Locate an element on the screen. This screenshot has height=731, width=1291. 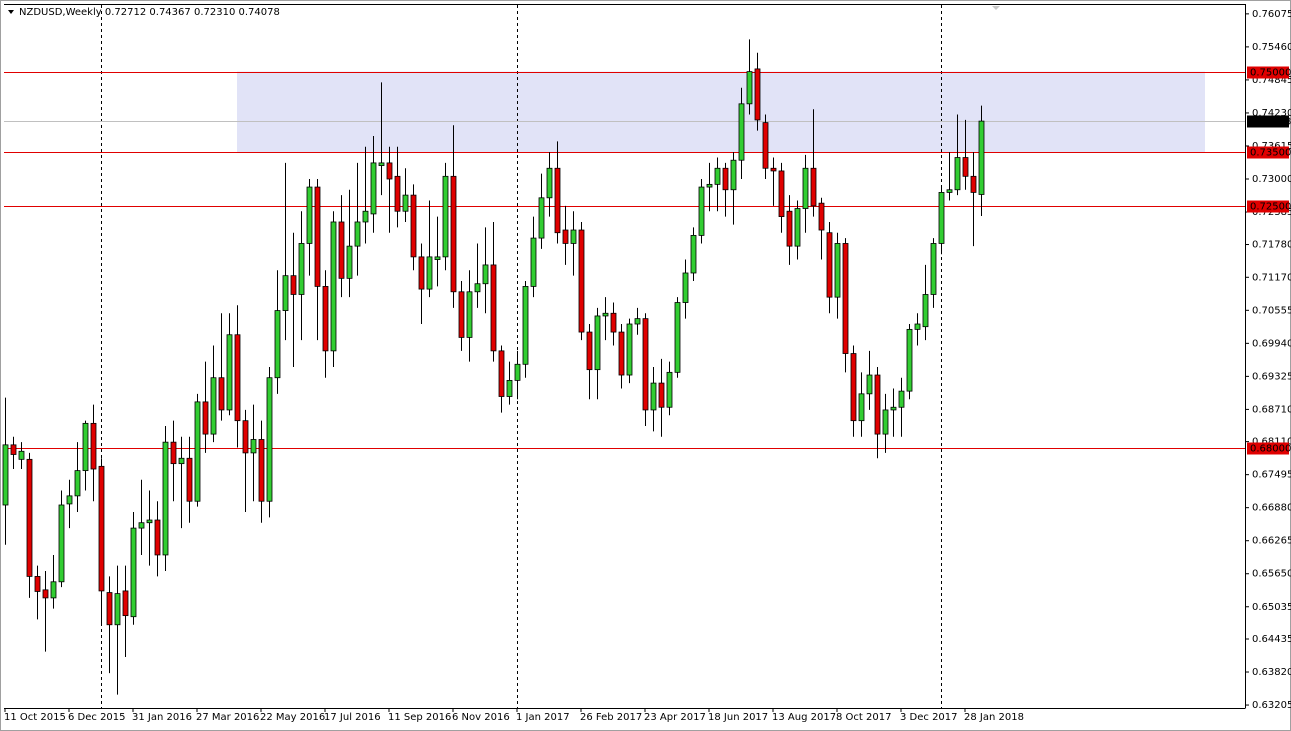
x-tick-label: 11 Sep 2016 is located at coordinates (419, 717).